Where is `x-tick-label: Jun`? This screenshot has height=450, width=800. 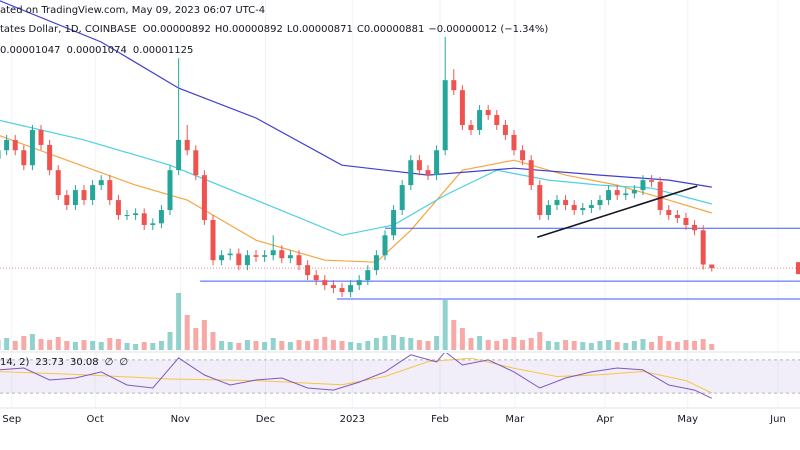 x-tick-label: Jun is located at coordinates (777, 419).